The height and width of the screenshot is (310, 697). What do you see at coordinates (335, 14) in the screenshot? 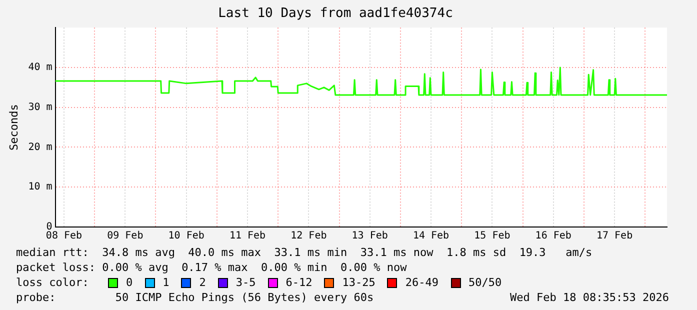
I see `chart-title: Last 10 Days from aad1fe40374c` at bounding box center [335, 14].